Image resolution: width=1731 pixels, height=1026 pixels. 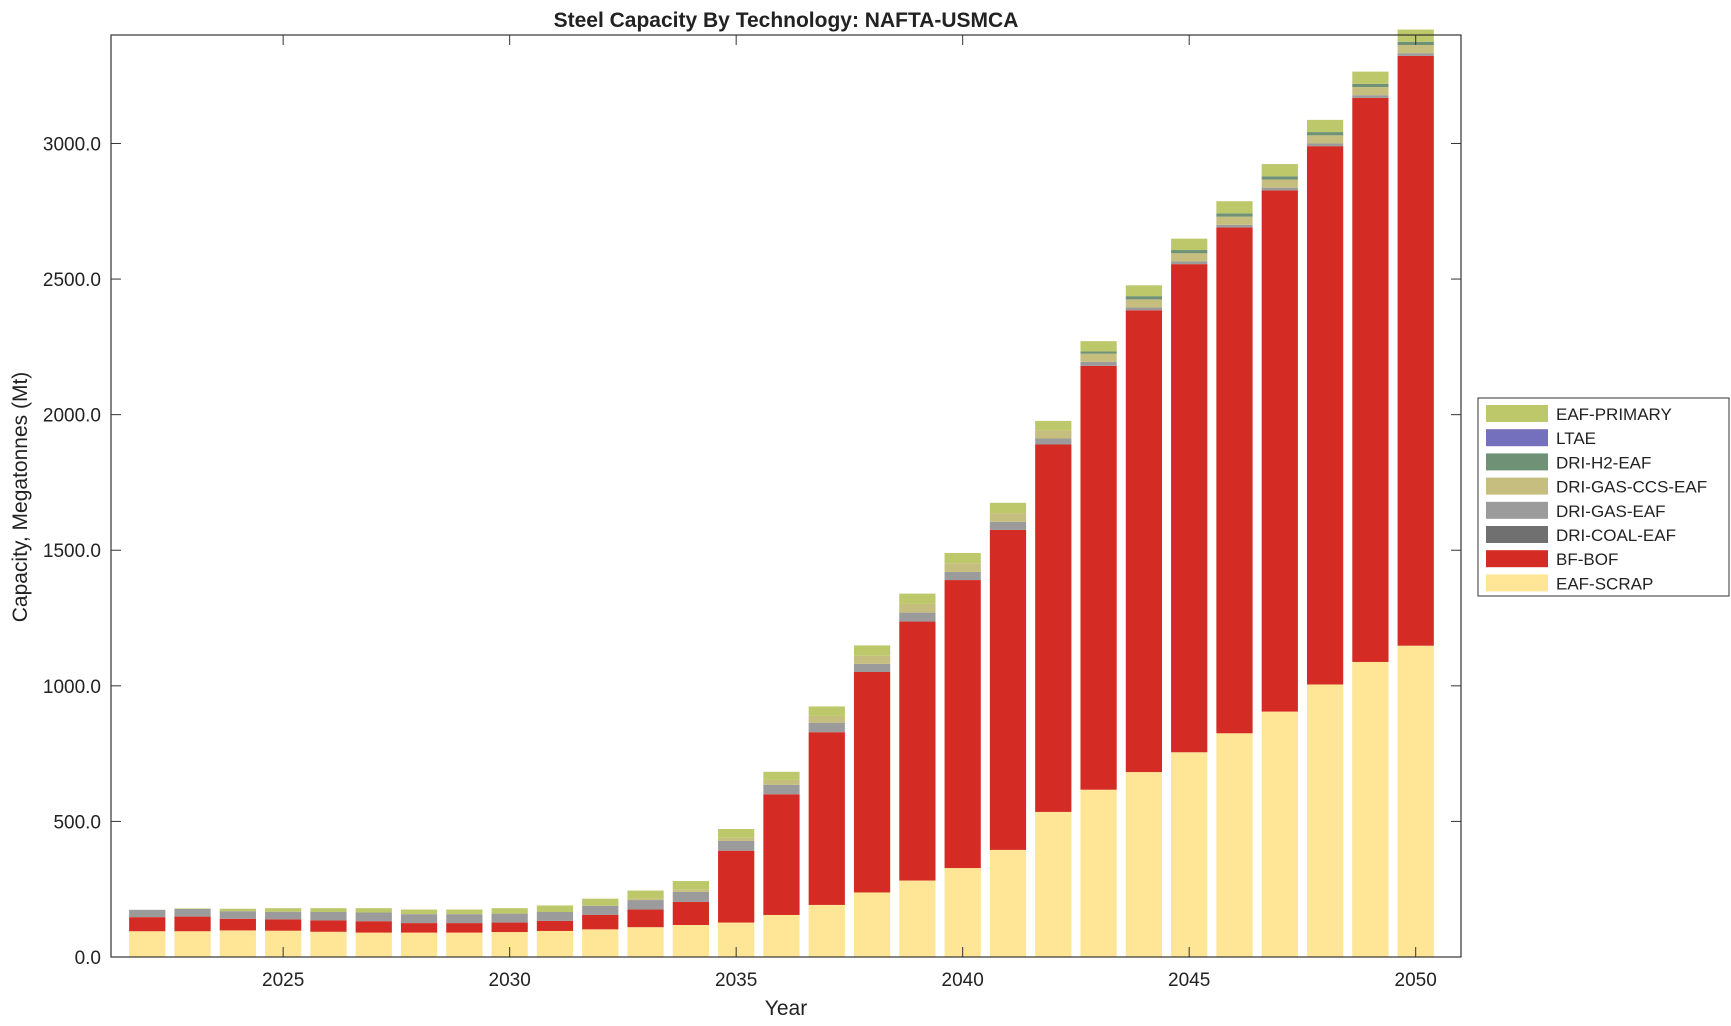 I want to click on bar-dri-gas-ccs-eaf-2041, so click(x=1008, y=517).